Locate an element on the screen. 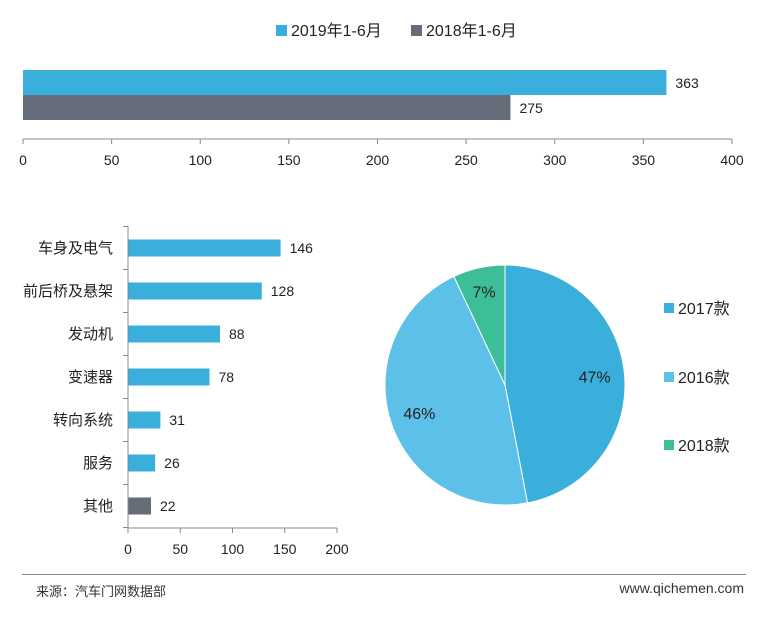  category-value-4: 31 is located at coordinates (177, 420).